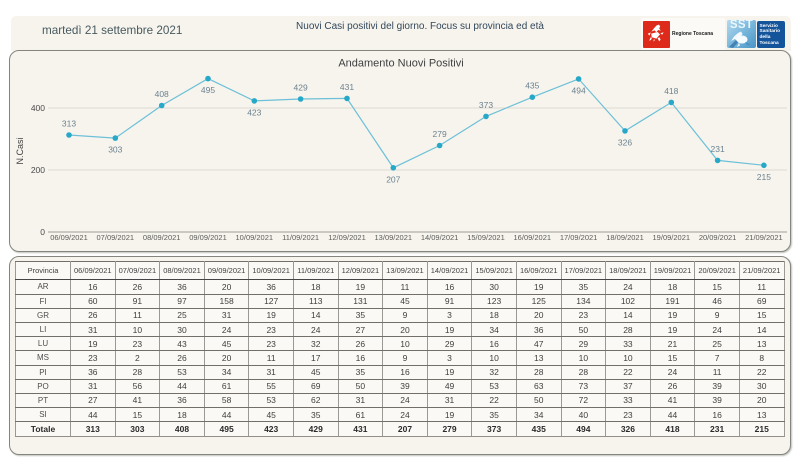 Image resolution: width=800 pixels, height=474 pixels. I want to click on svg-text: 231, so click(718, 149).